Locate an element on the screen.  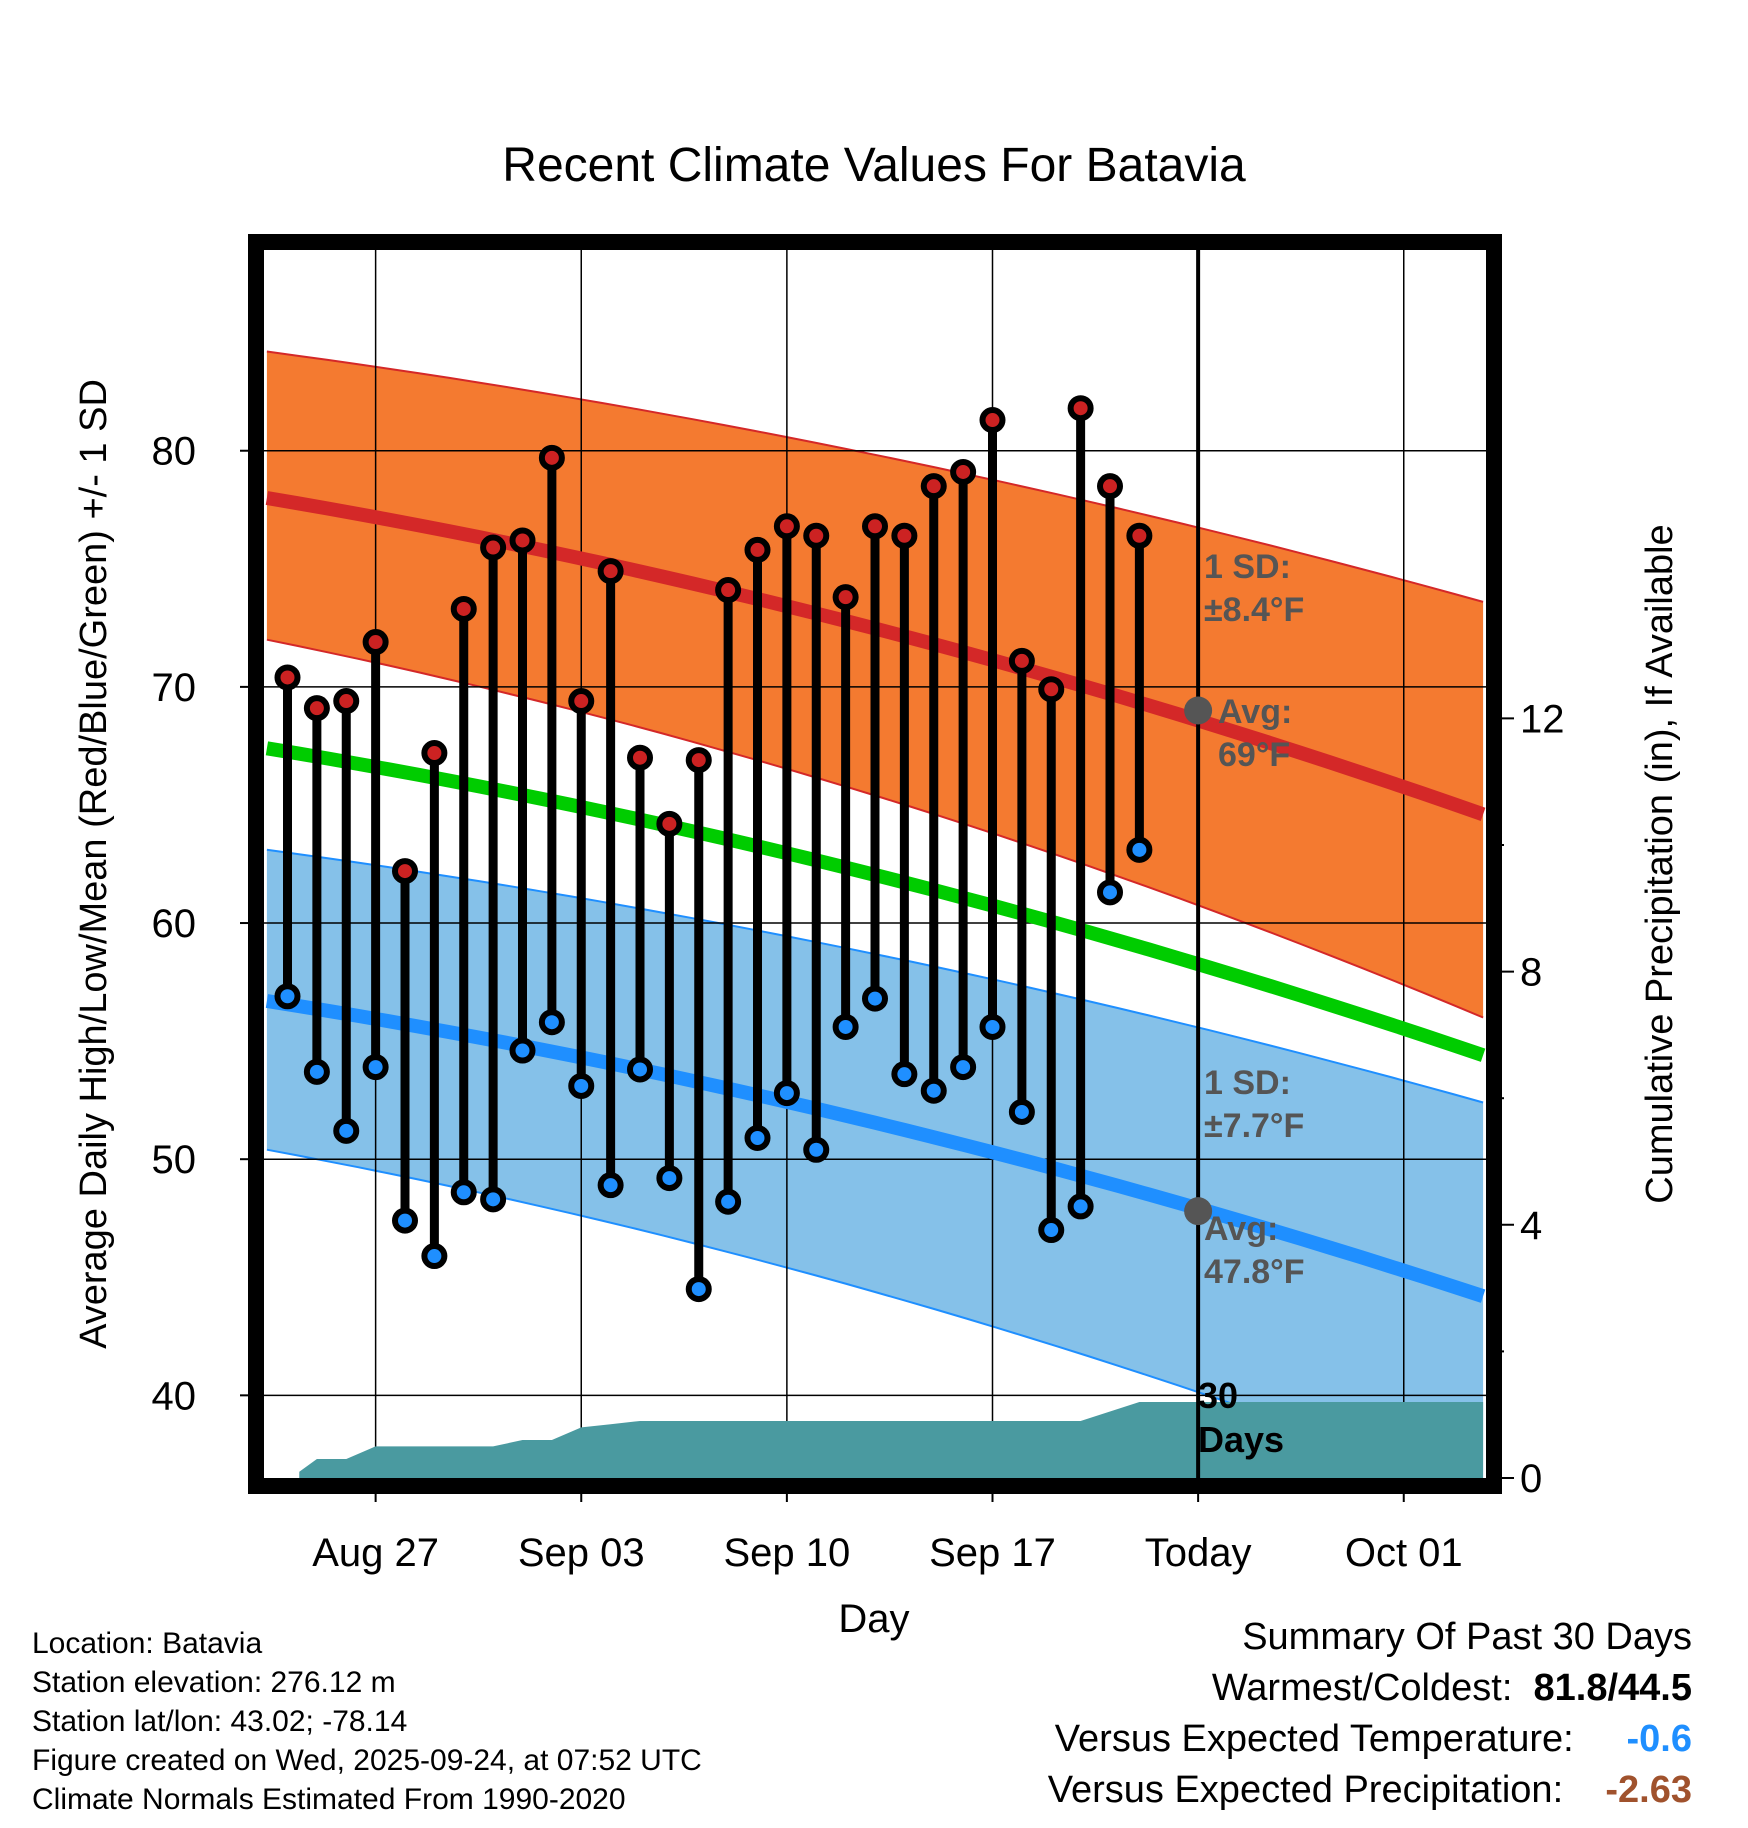
precip-anomaly-row: Versus Expected Precipitation: -2.63 is located at coordinates (1370, 1790).